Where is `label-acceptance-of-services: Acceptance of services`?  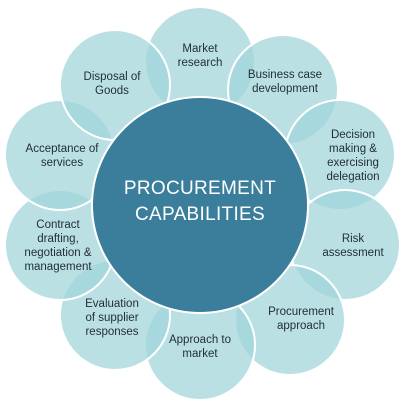 label-acceptance-of-services: Acceptance of services is located at coordinates (62, 156).